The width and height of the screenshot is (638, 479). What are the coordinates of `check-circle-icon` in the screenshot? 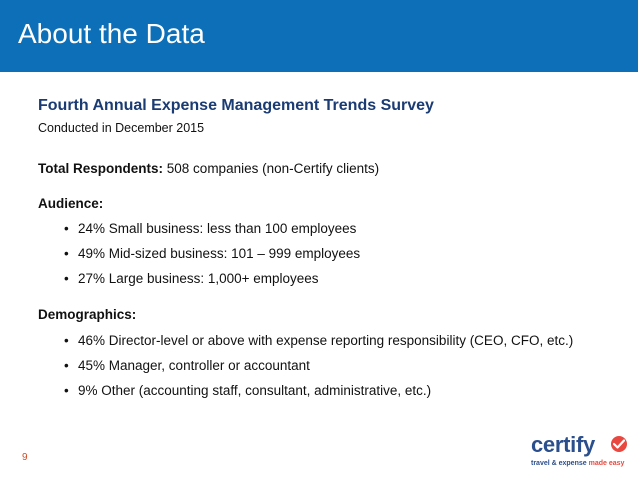 It's located at (619, 444).